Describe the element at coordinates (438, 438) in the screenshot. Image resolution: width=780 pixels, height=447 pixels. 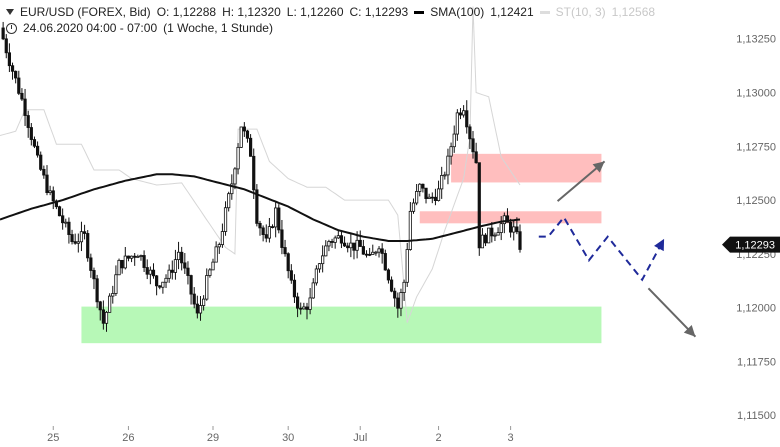
I see `x-tick-label: 2` at that location.